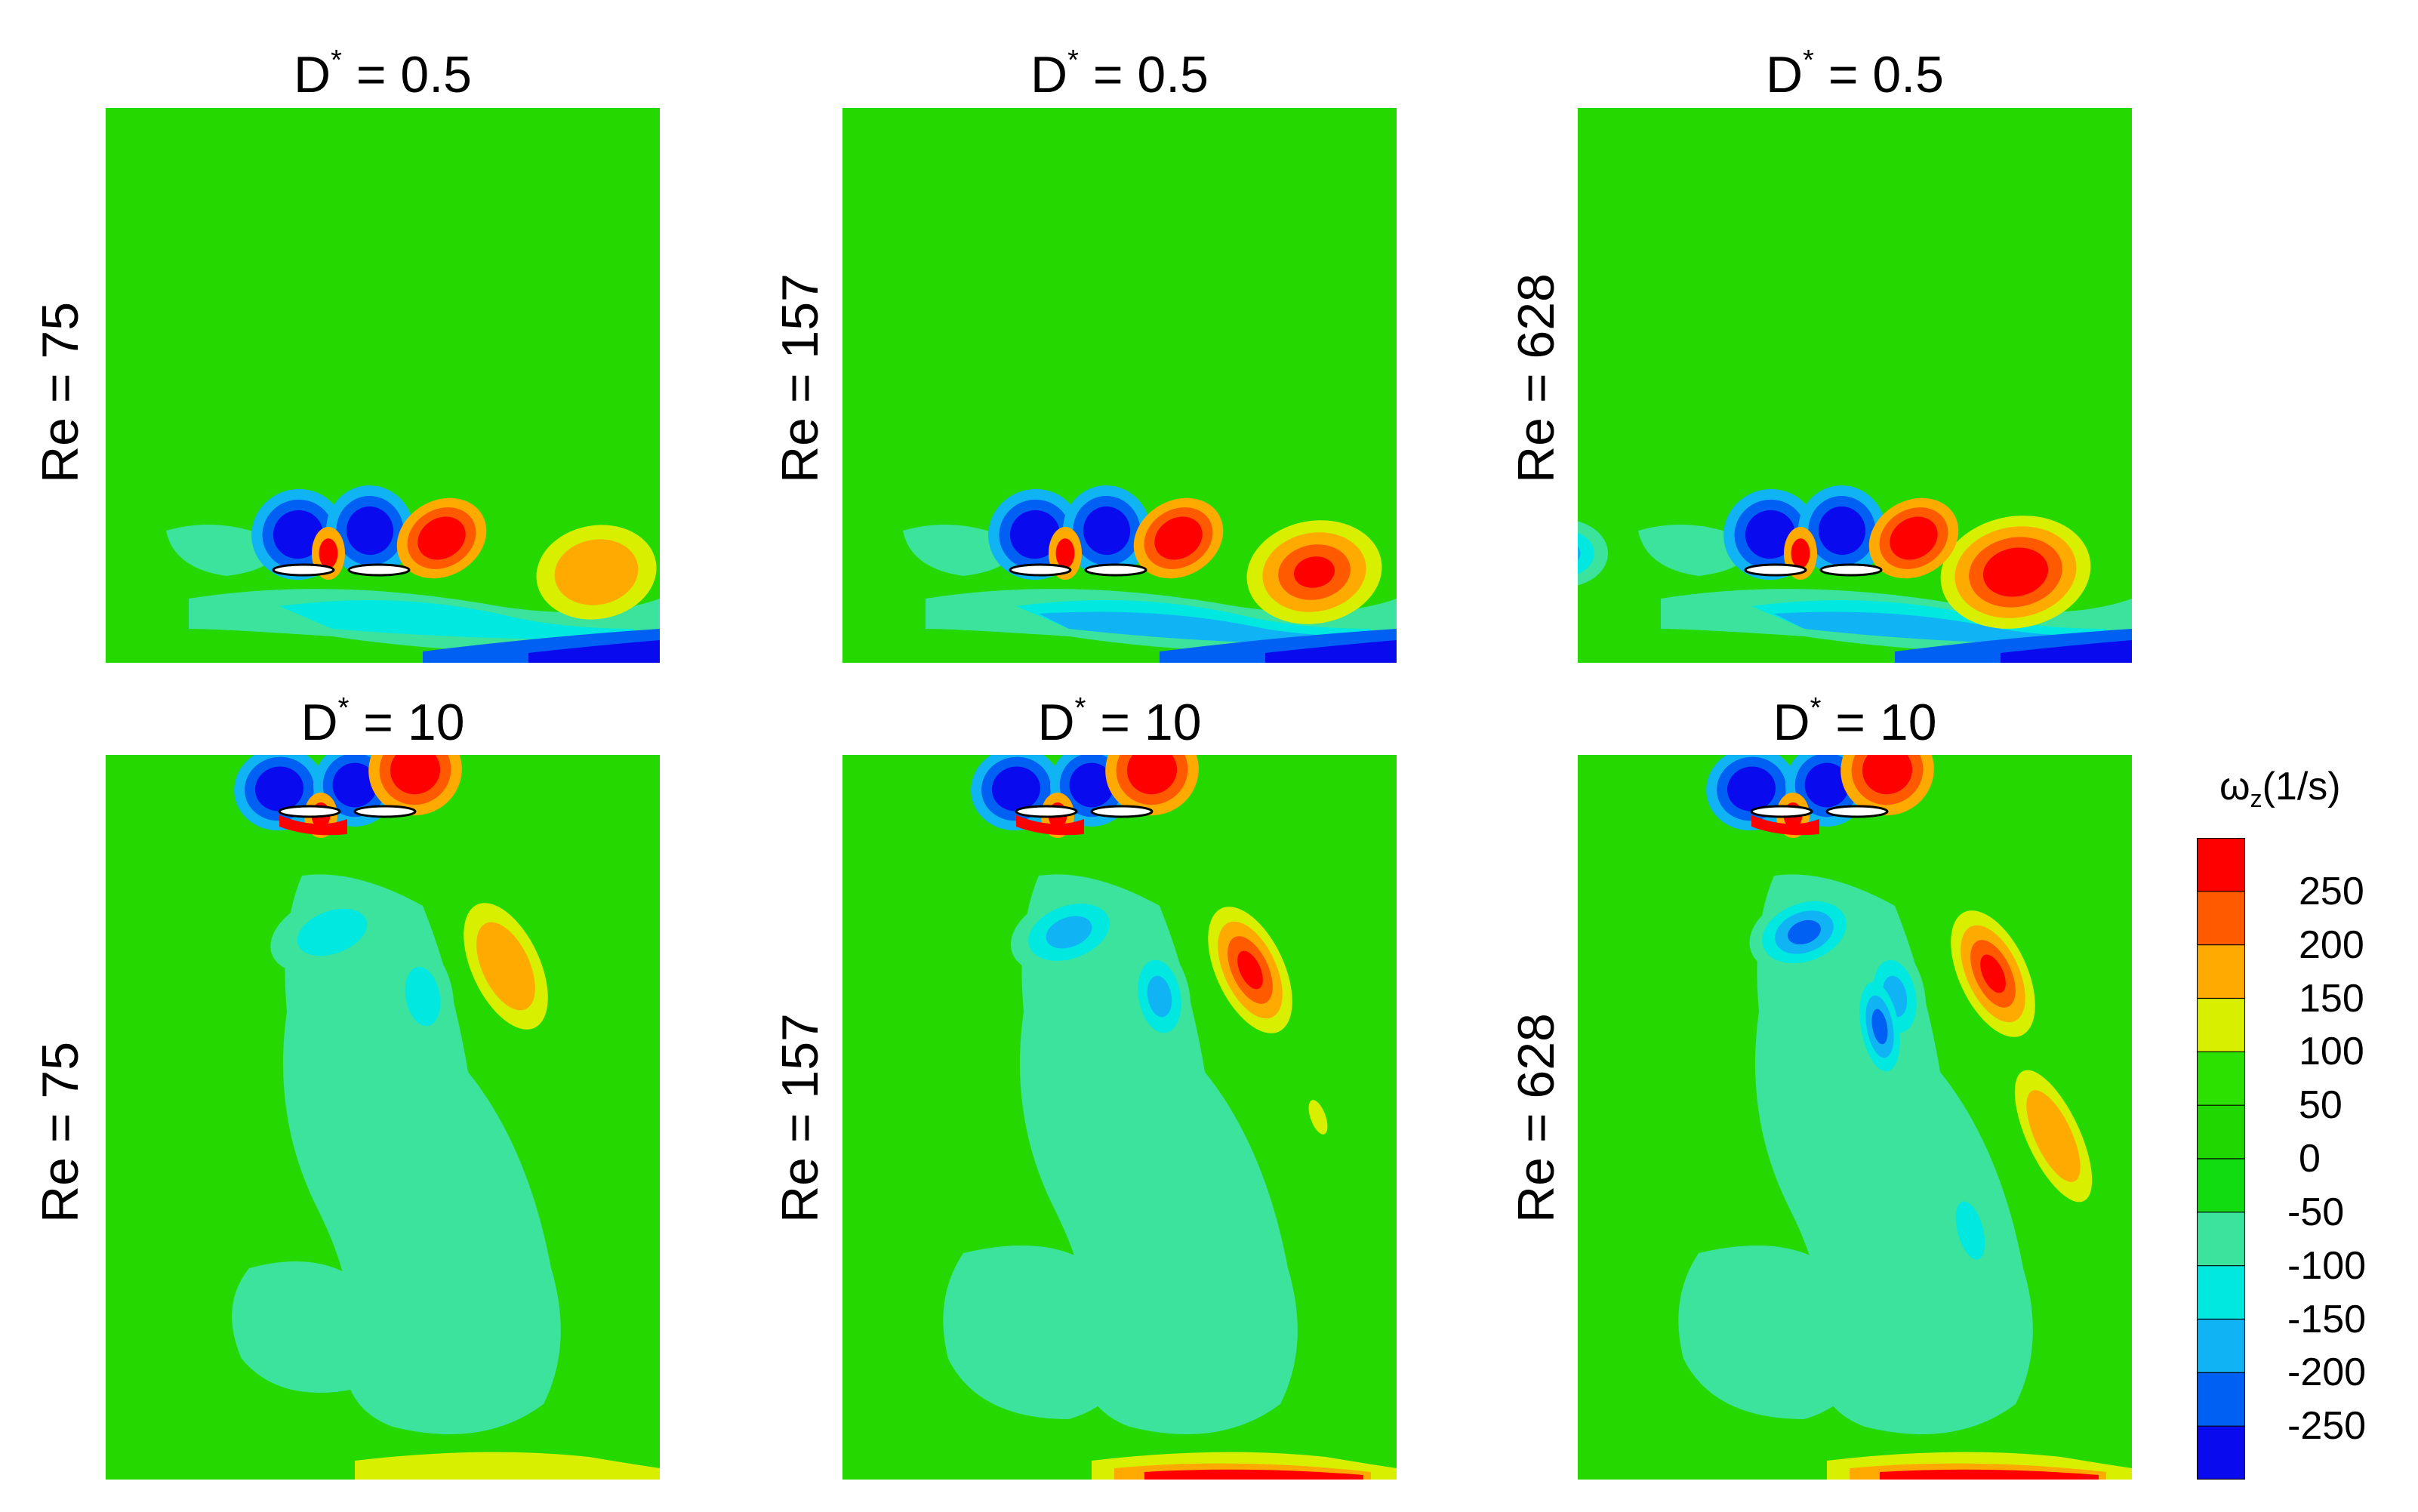 The width and height of the screenshot is (2418, 1512). Describe the element at coordinates (2316, 1212) in the screenshot. I see `colorbar-tick-label: -50` at that location.